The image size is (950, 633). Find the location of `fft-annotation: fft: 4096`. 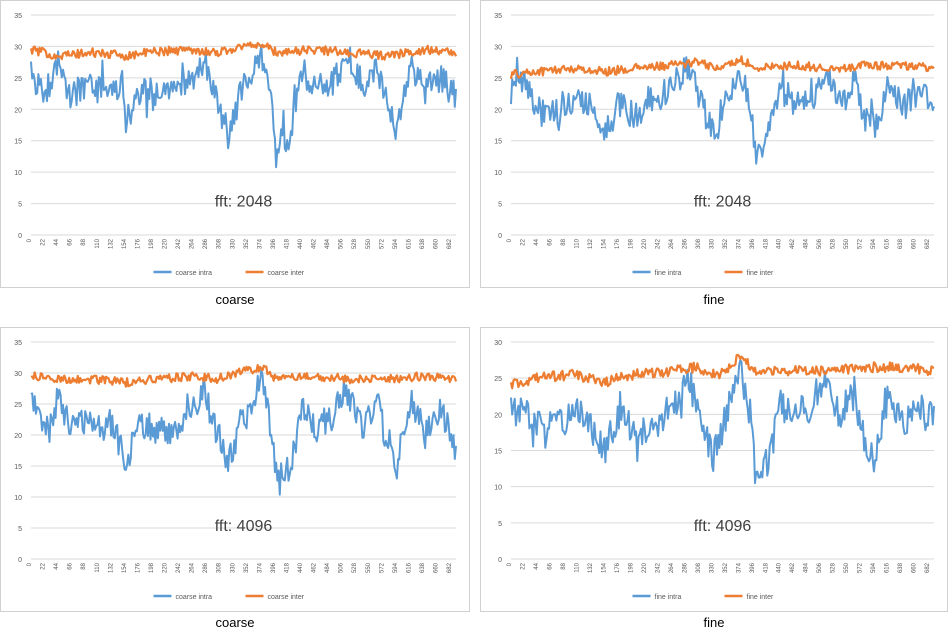

fft-annotation: fft: 4096 is located at coordinates (244, 526).